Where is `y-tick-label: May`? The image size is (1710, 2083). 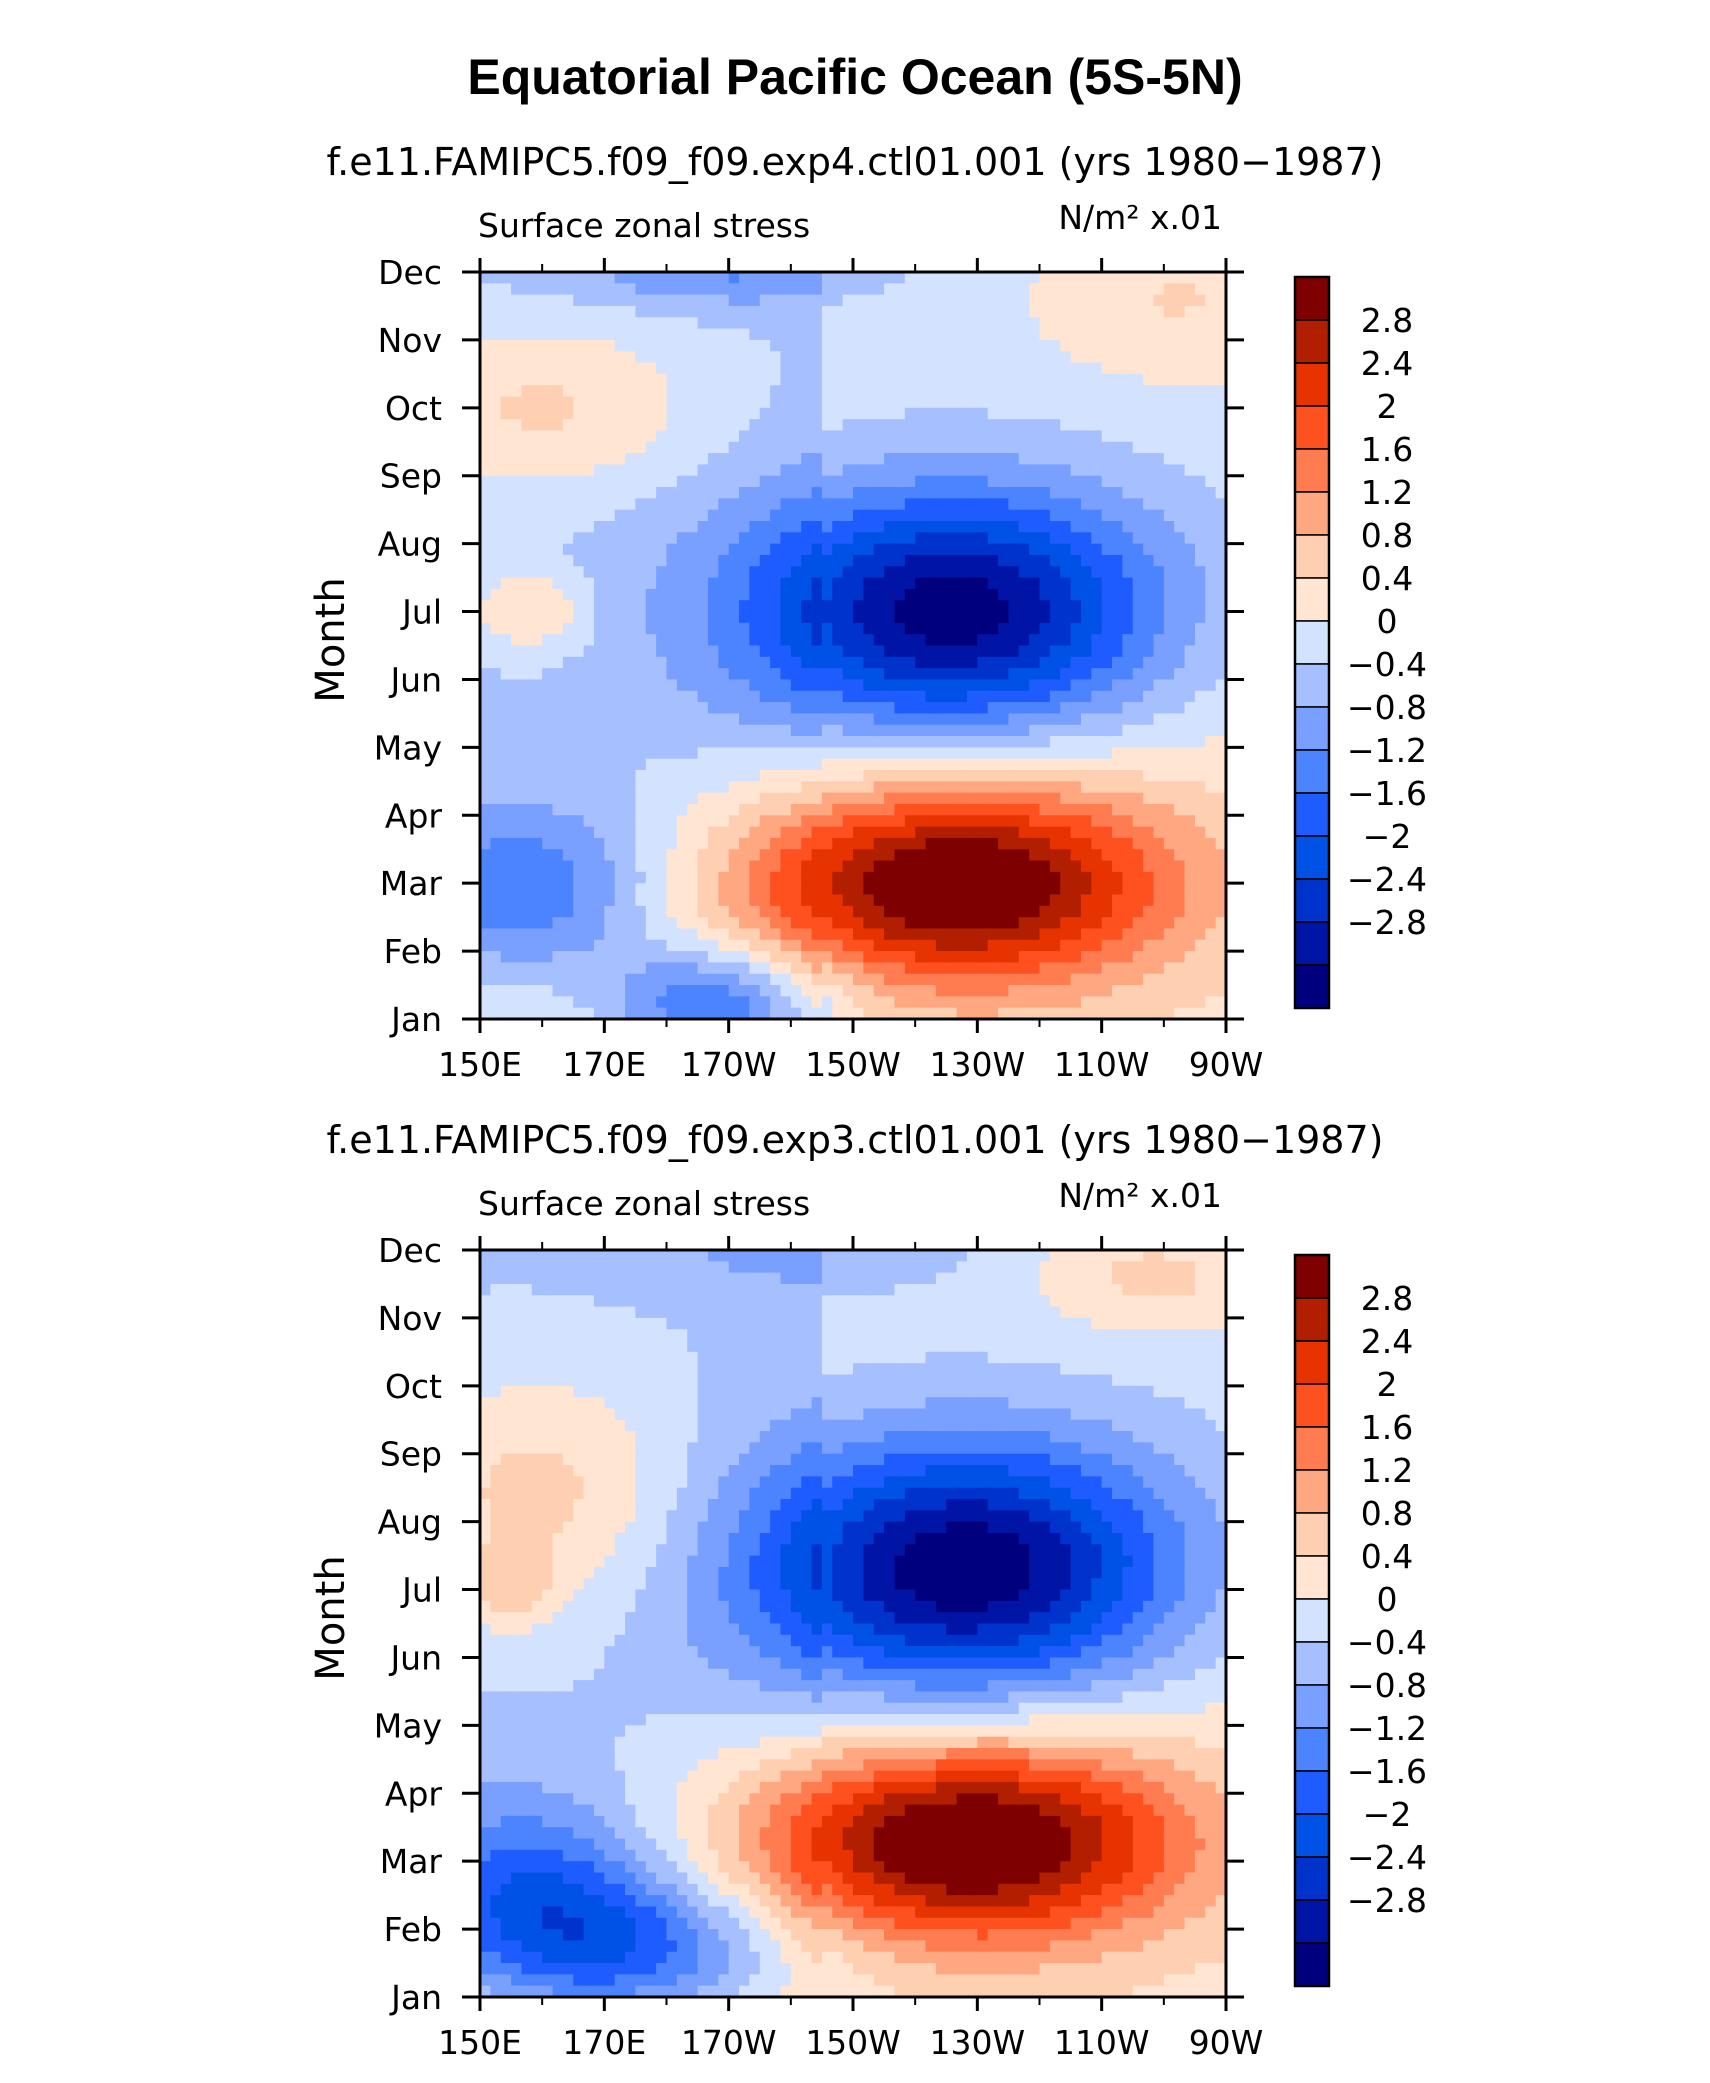 y-tick-label: May is located at coordinates (408, 747).